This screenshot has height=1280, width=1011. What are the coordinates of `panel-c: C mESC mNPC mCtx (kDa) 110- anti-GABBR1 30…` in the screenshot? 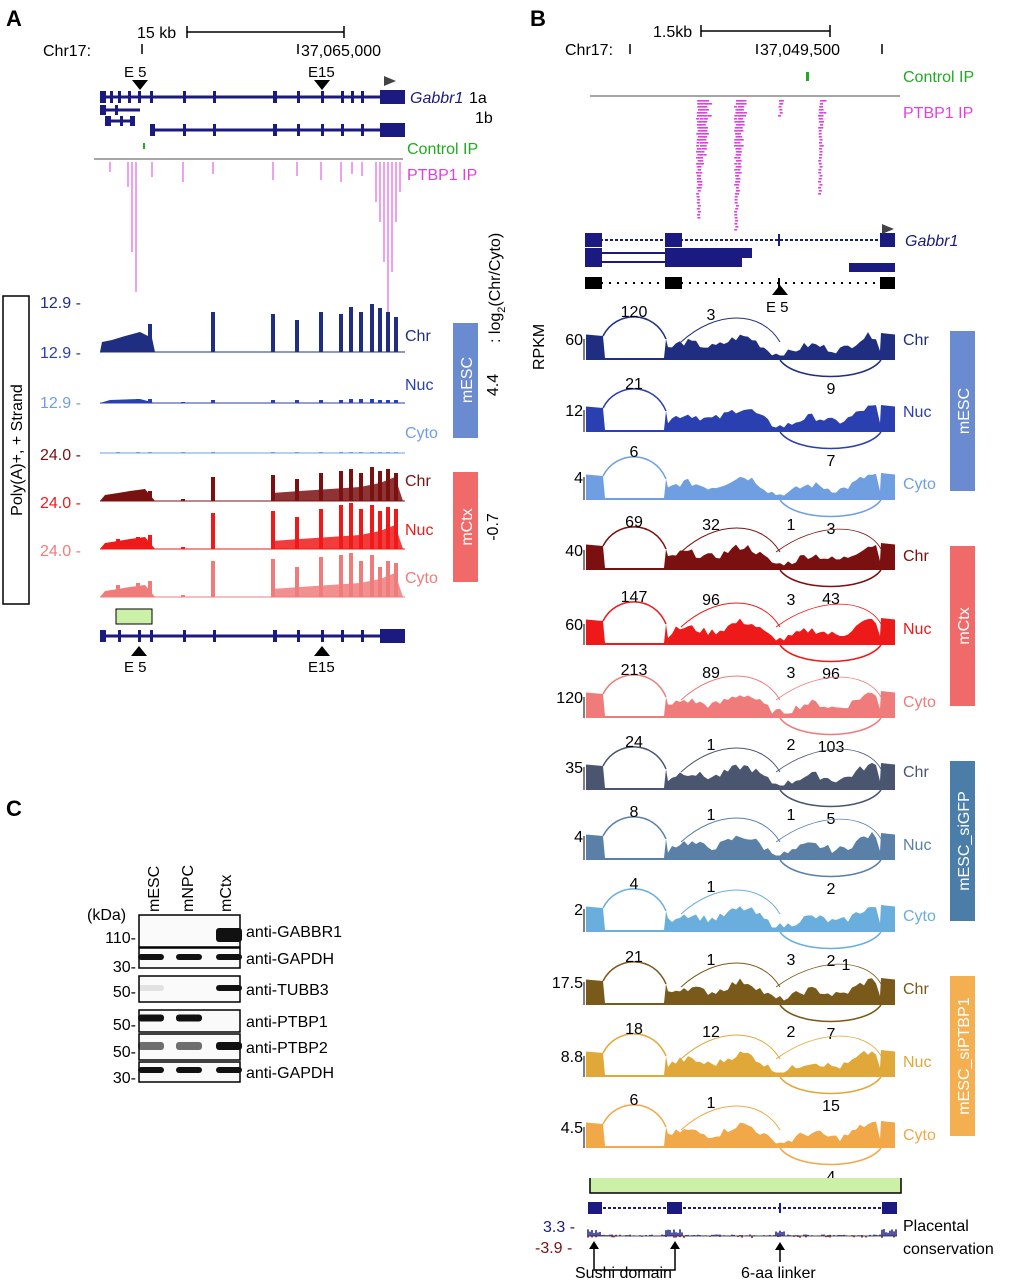 It's located at (174, 941).